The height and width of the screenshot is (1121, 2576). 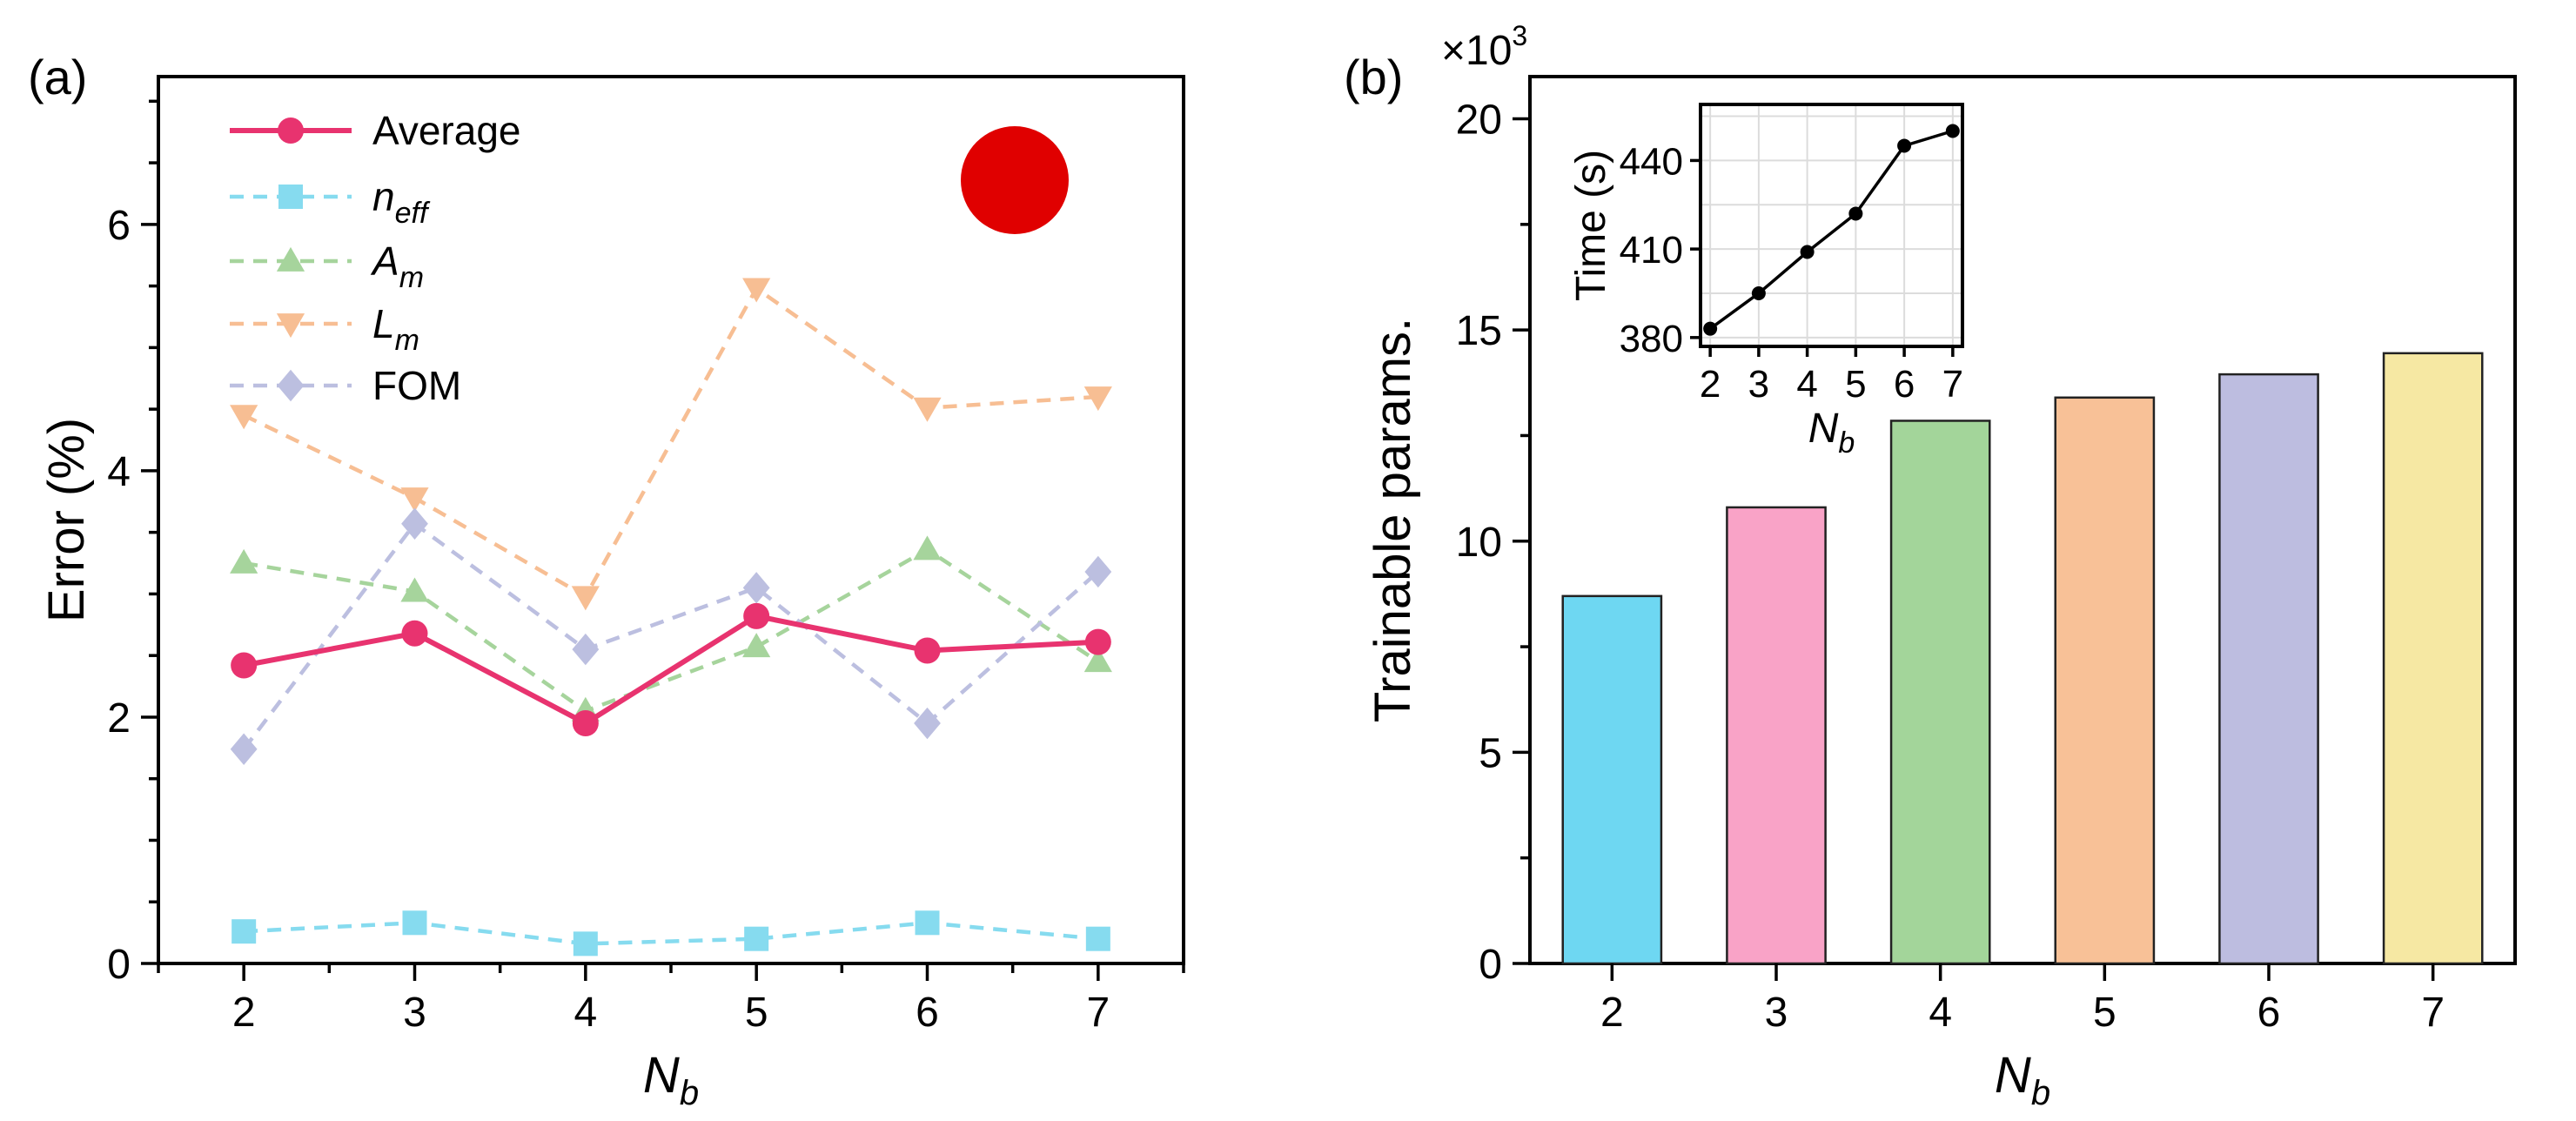 I want to click on panel-b-x-axis-title: Nb, so click(x=2023, y=1080).